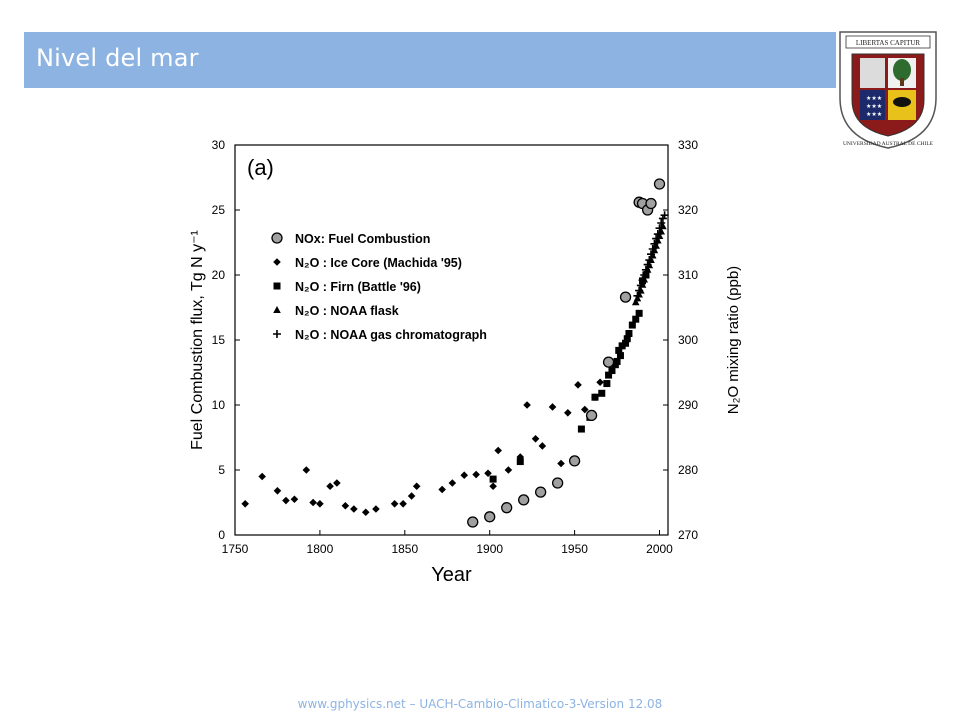 Image resolution: width=960 pixels, height=720 pixels. What do you see at coordinates (235, 549) in the screenshot?
I see `x-tick-label: 1750` at bounding box center [235, 549].